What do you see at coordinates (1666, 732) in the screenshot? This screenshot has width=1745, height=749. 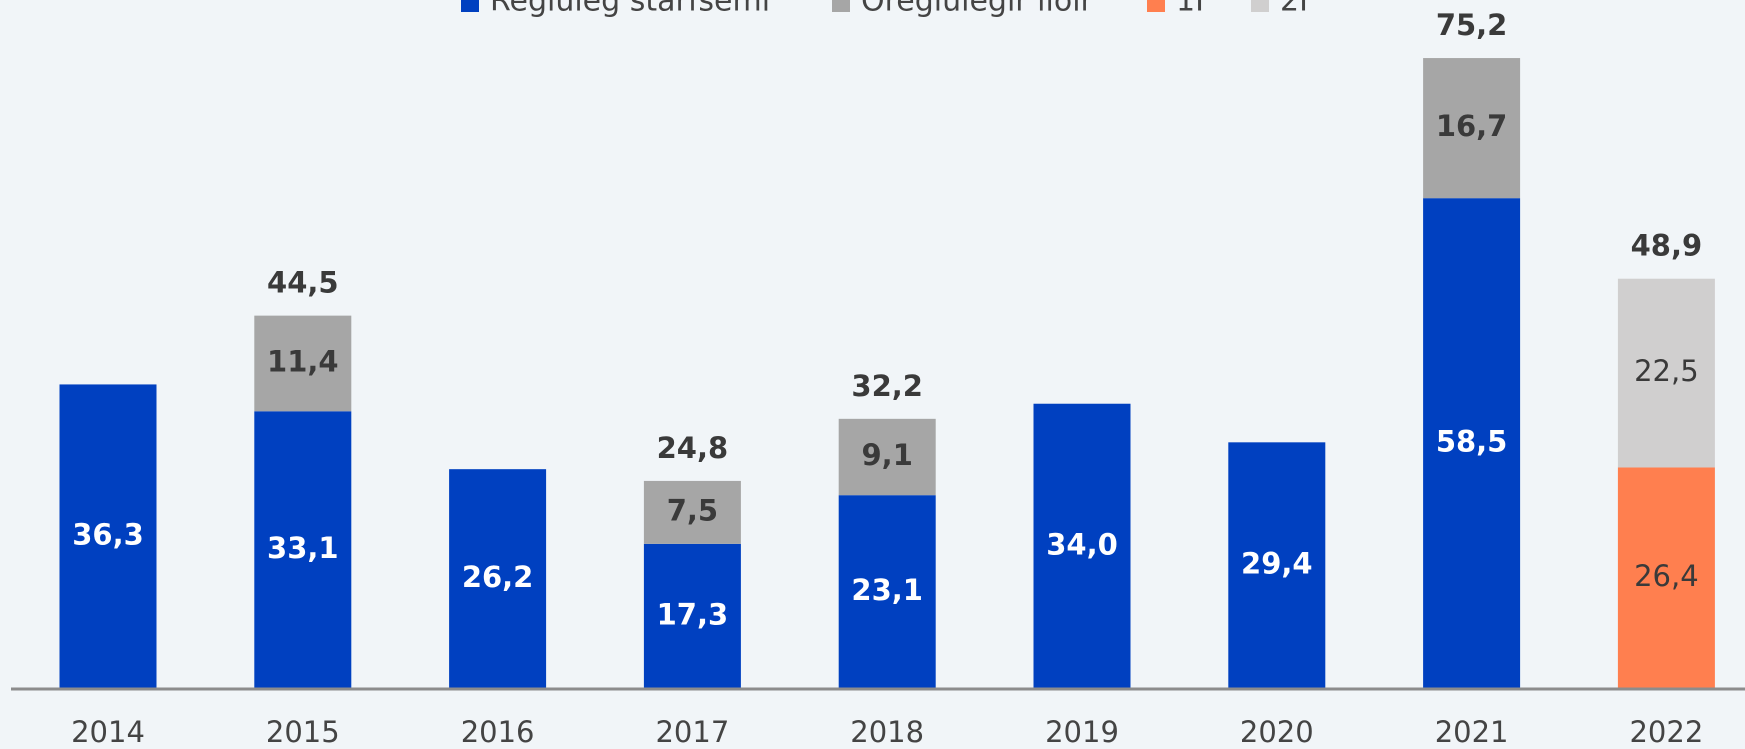 I see `x-tick-label: 2022` at bounding box center [1666, 732].